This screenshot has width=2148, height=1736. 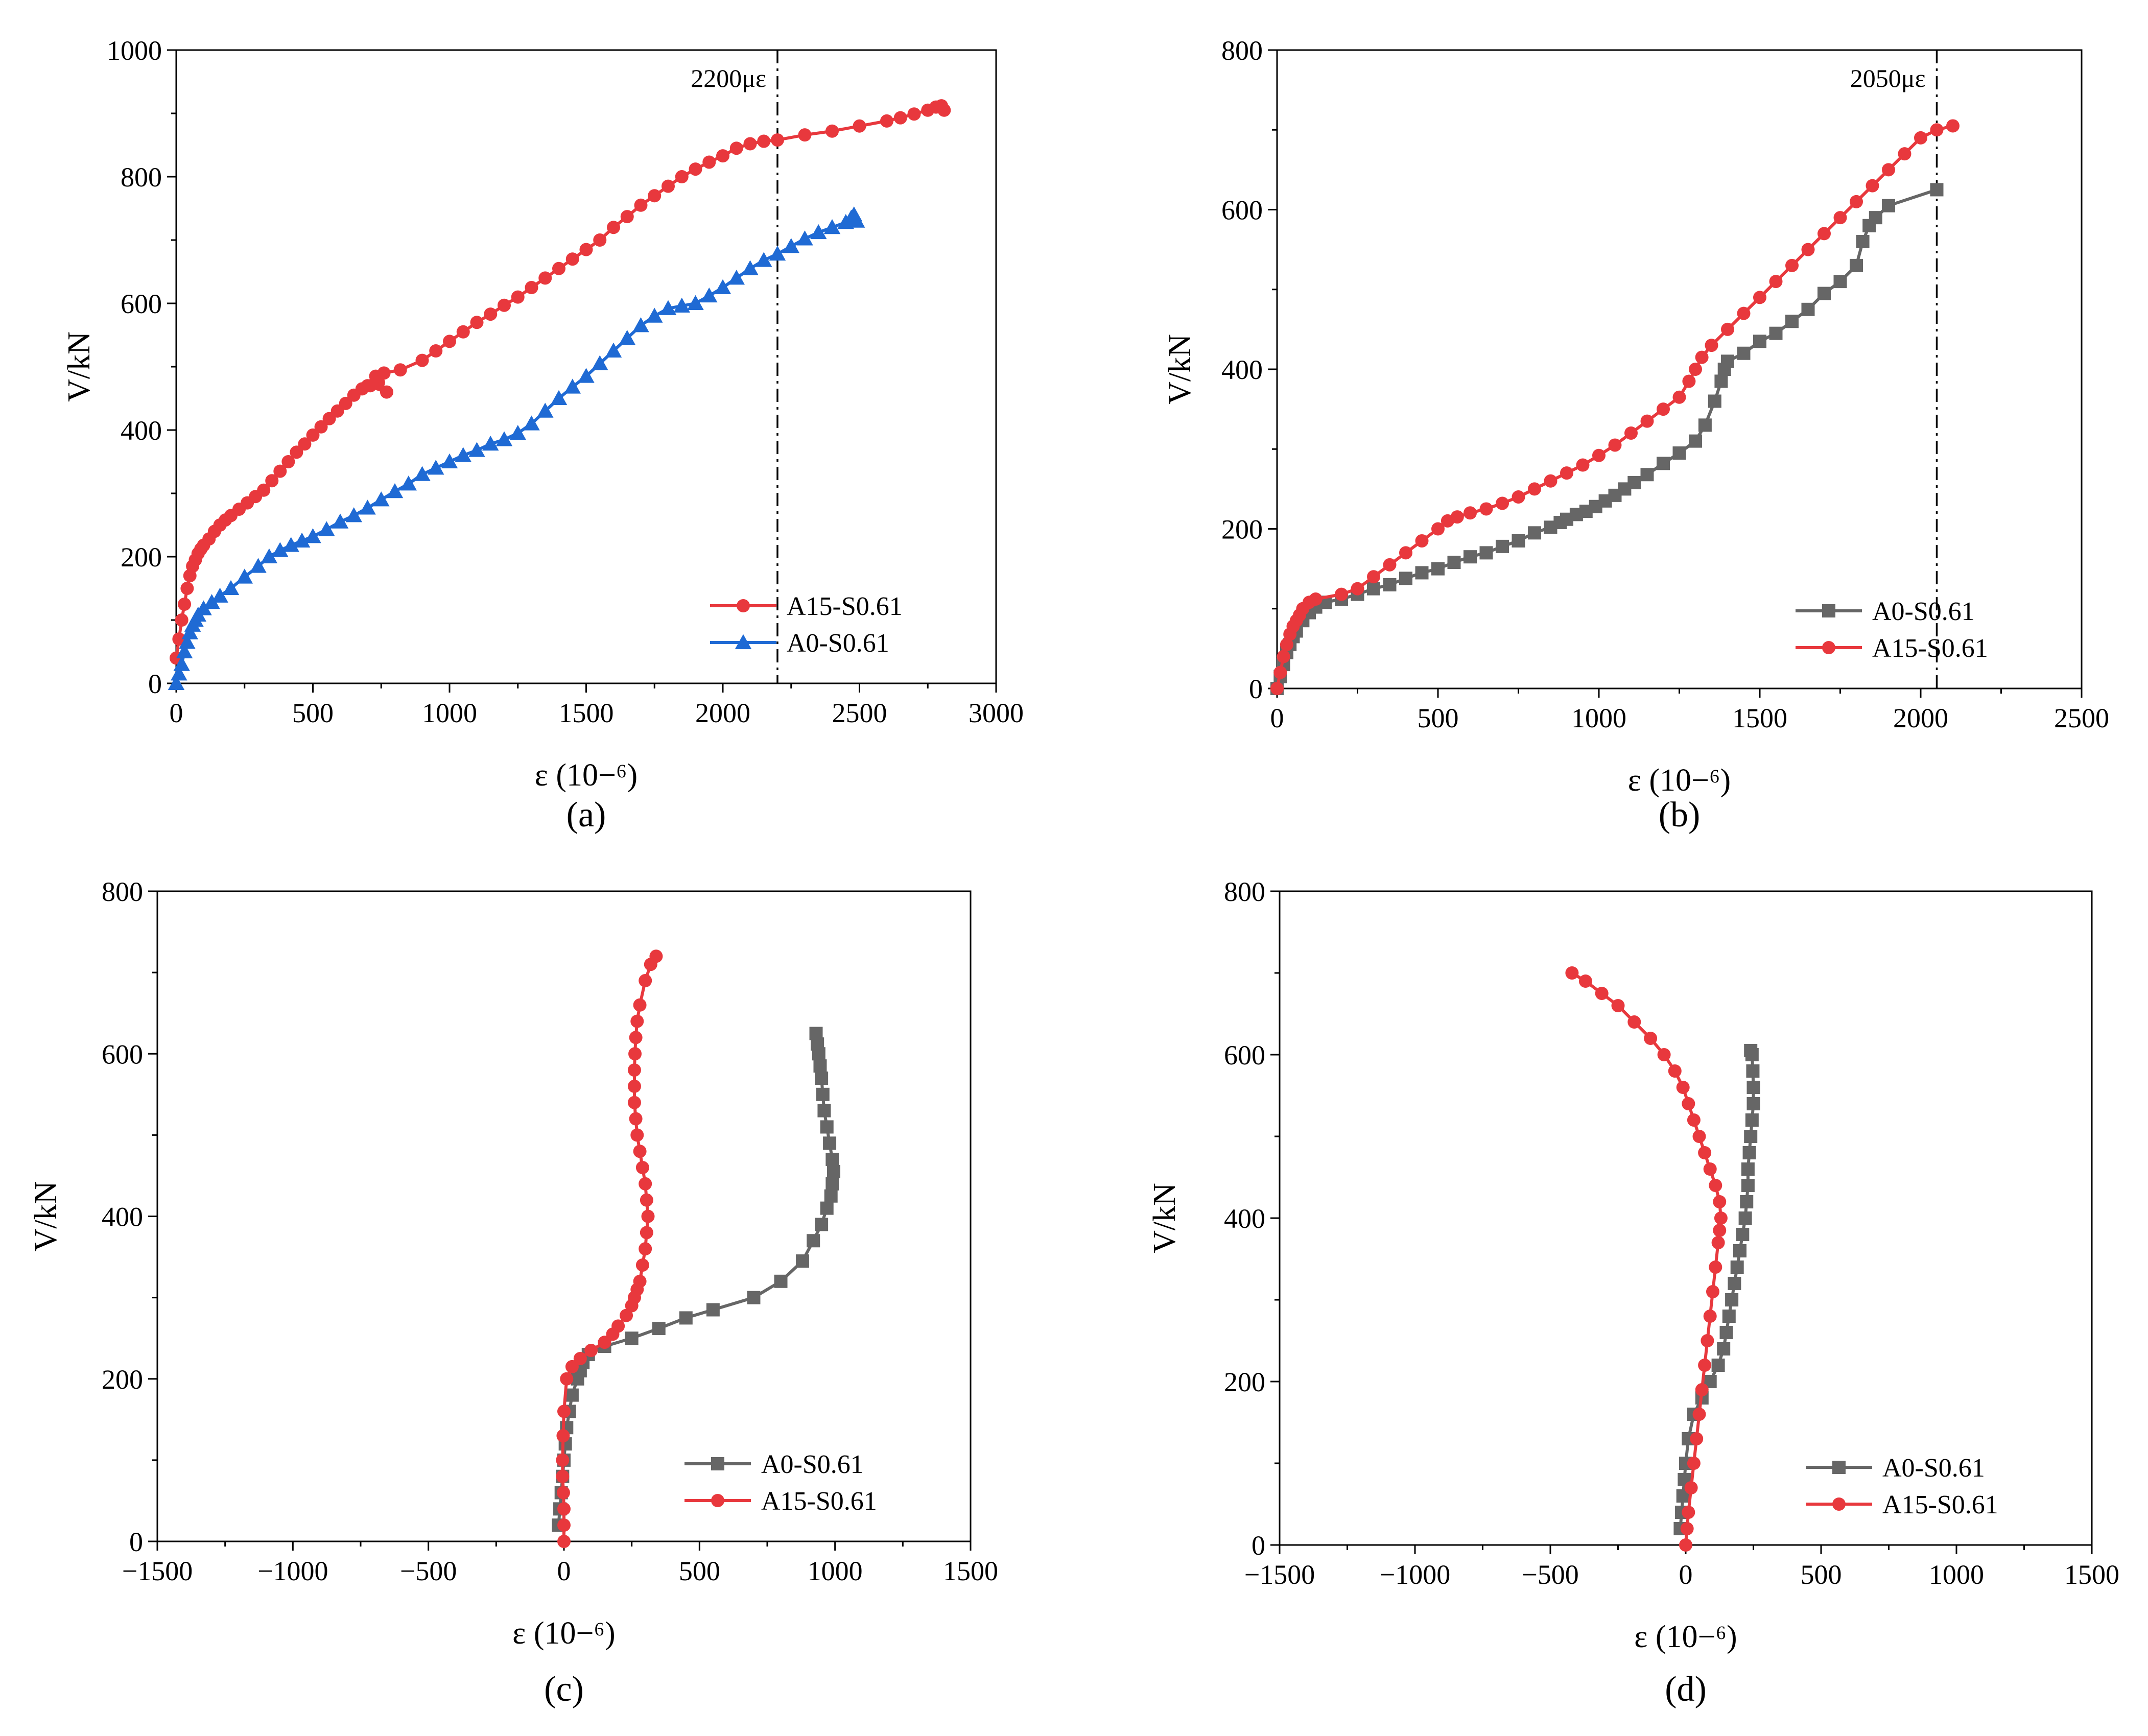 I want to click on y-axis-label: V/kN, so click(x=79, y=367).